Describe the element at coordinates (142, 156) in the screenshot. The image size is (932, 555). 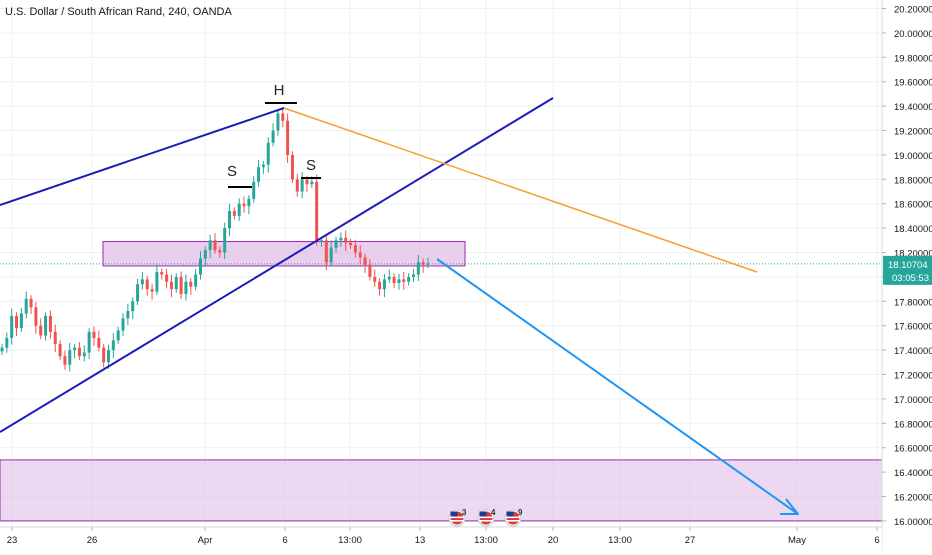
I see `upper-trendline` at that location.